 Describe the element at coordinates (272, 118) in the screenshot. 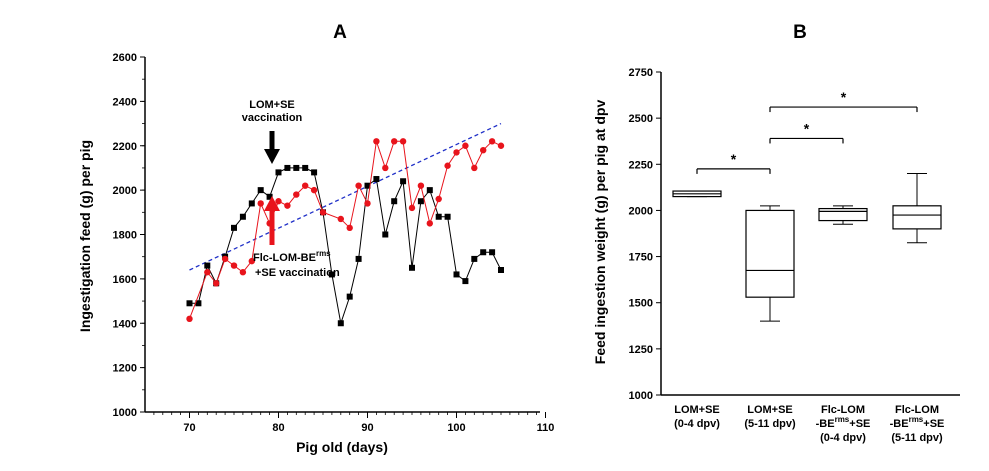

I see `annotation-lom-line2: vaccination` at that location.